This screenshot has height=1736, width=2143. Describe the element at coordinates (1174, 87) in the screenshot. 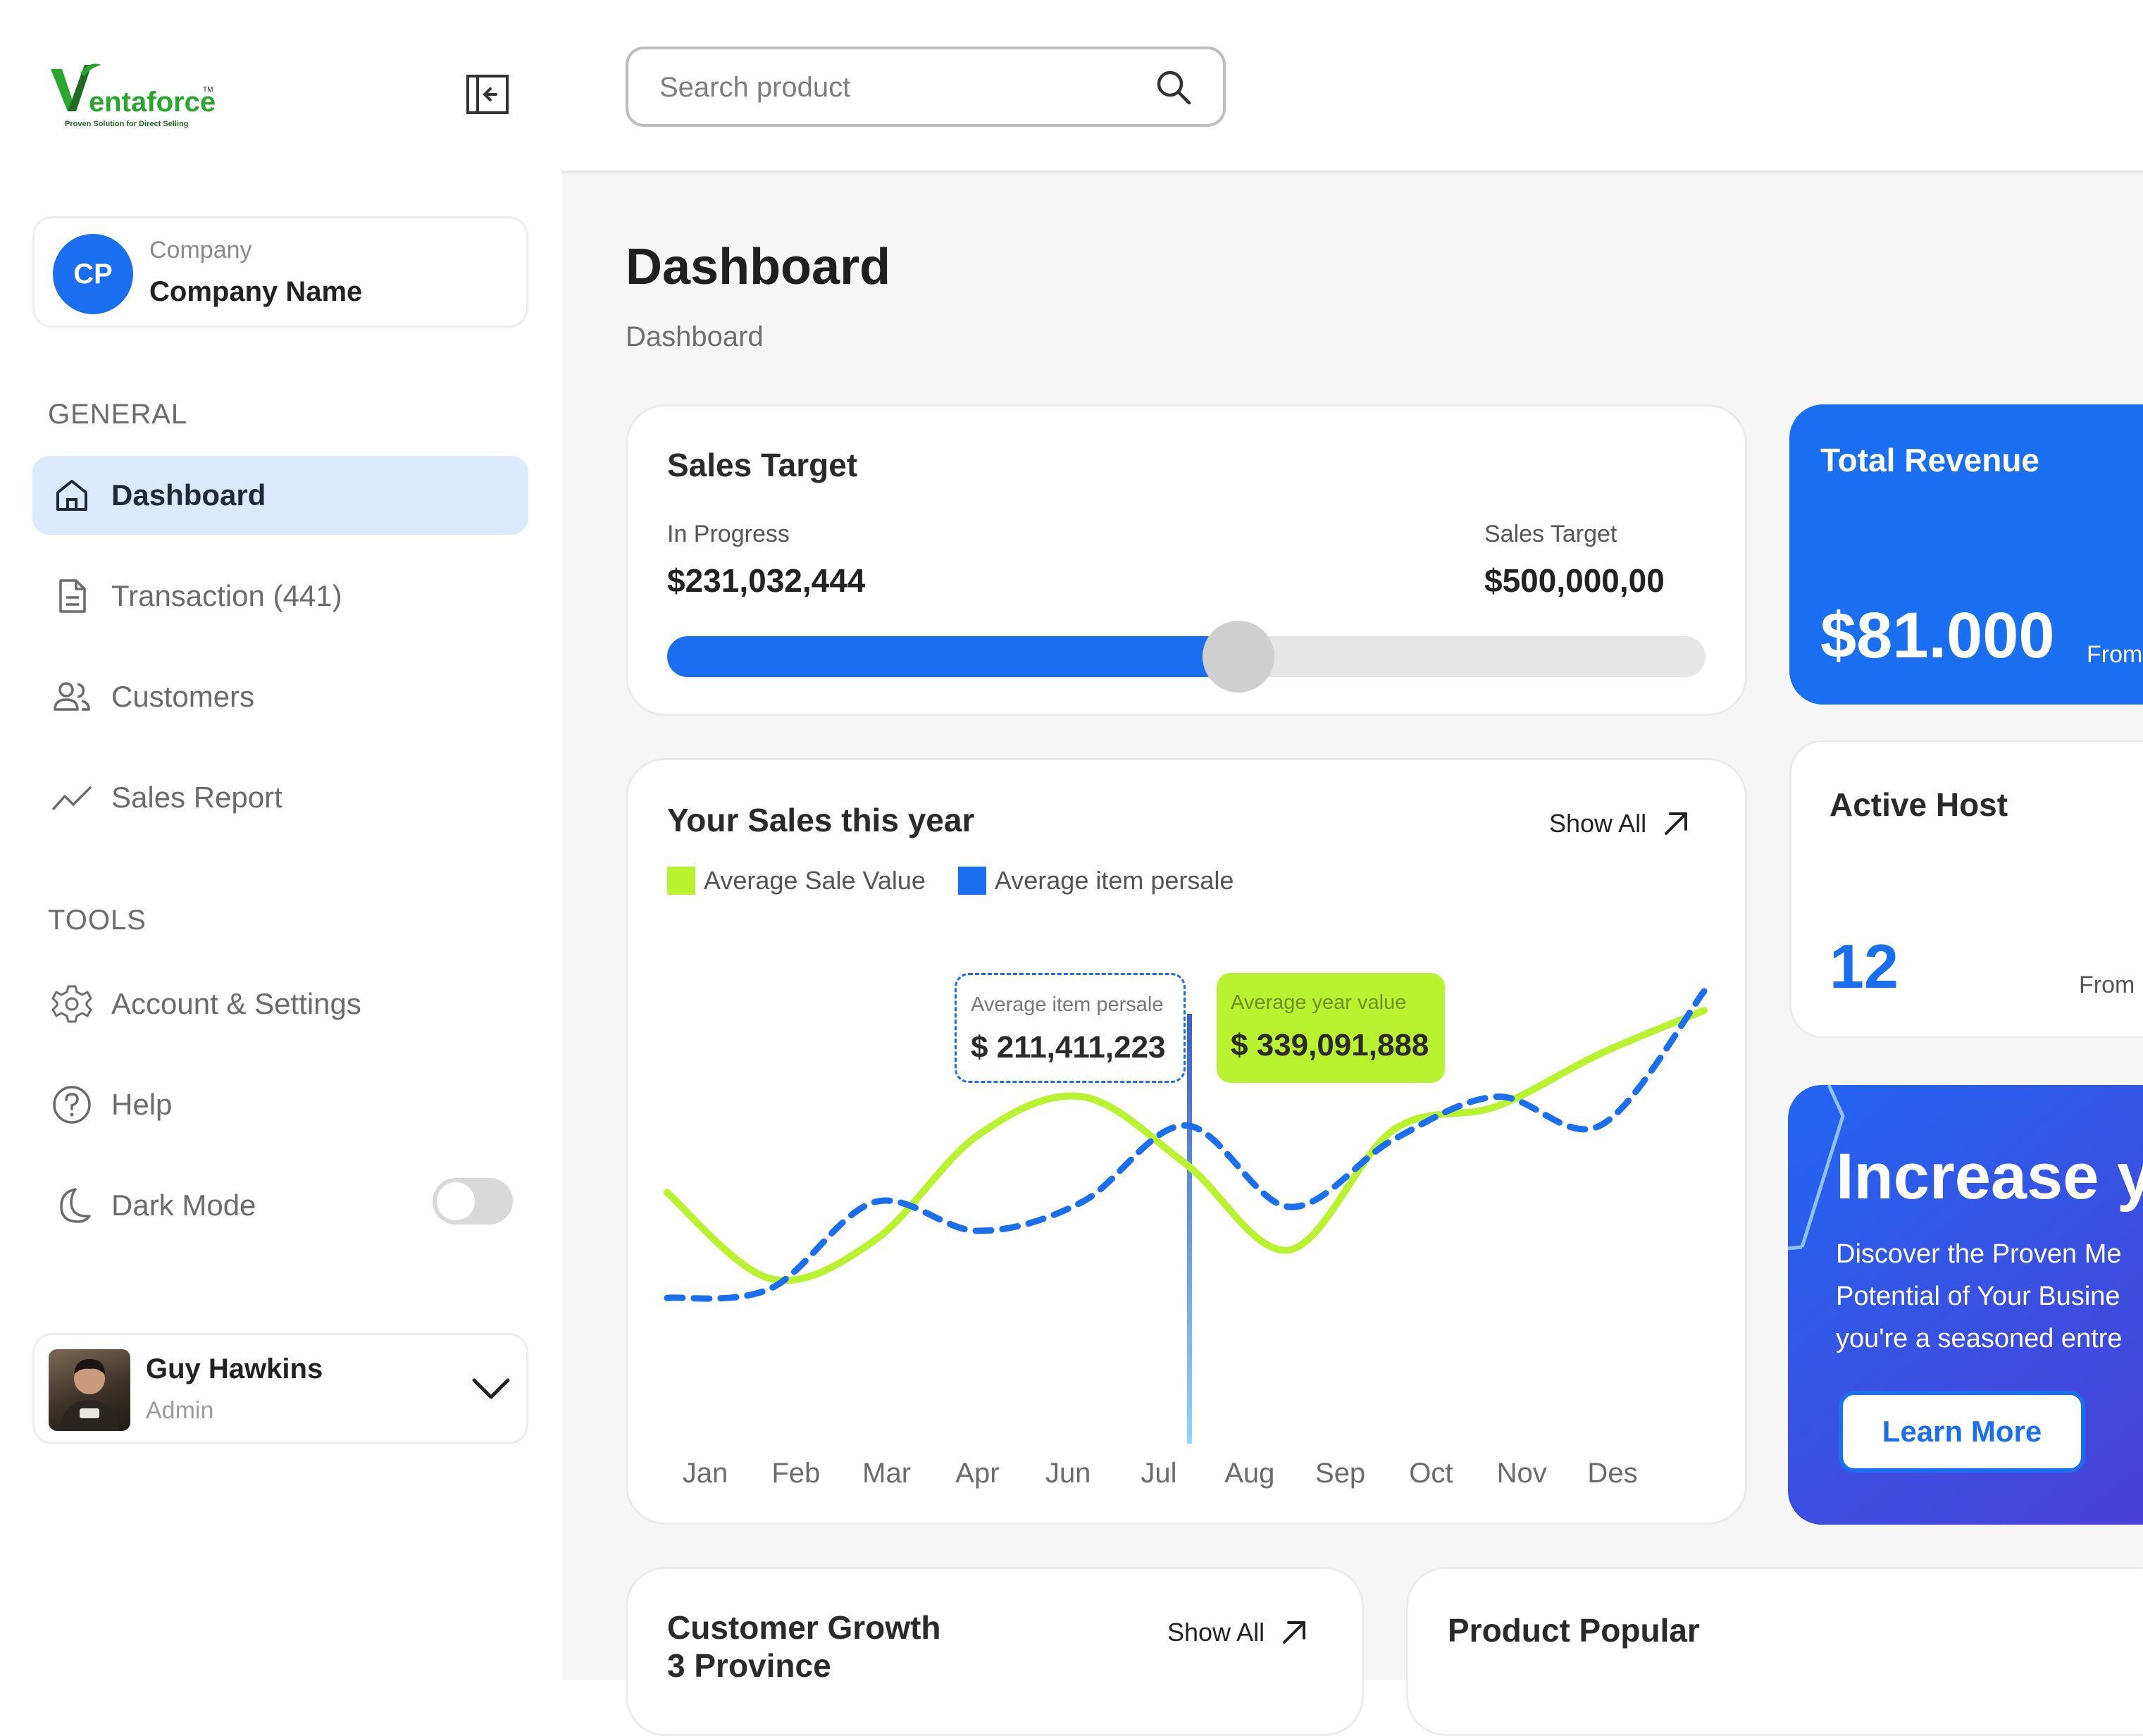

I see `search-icon` at that location.